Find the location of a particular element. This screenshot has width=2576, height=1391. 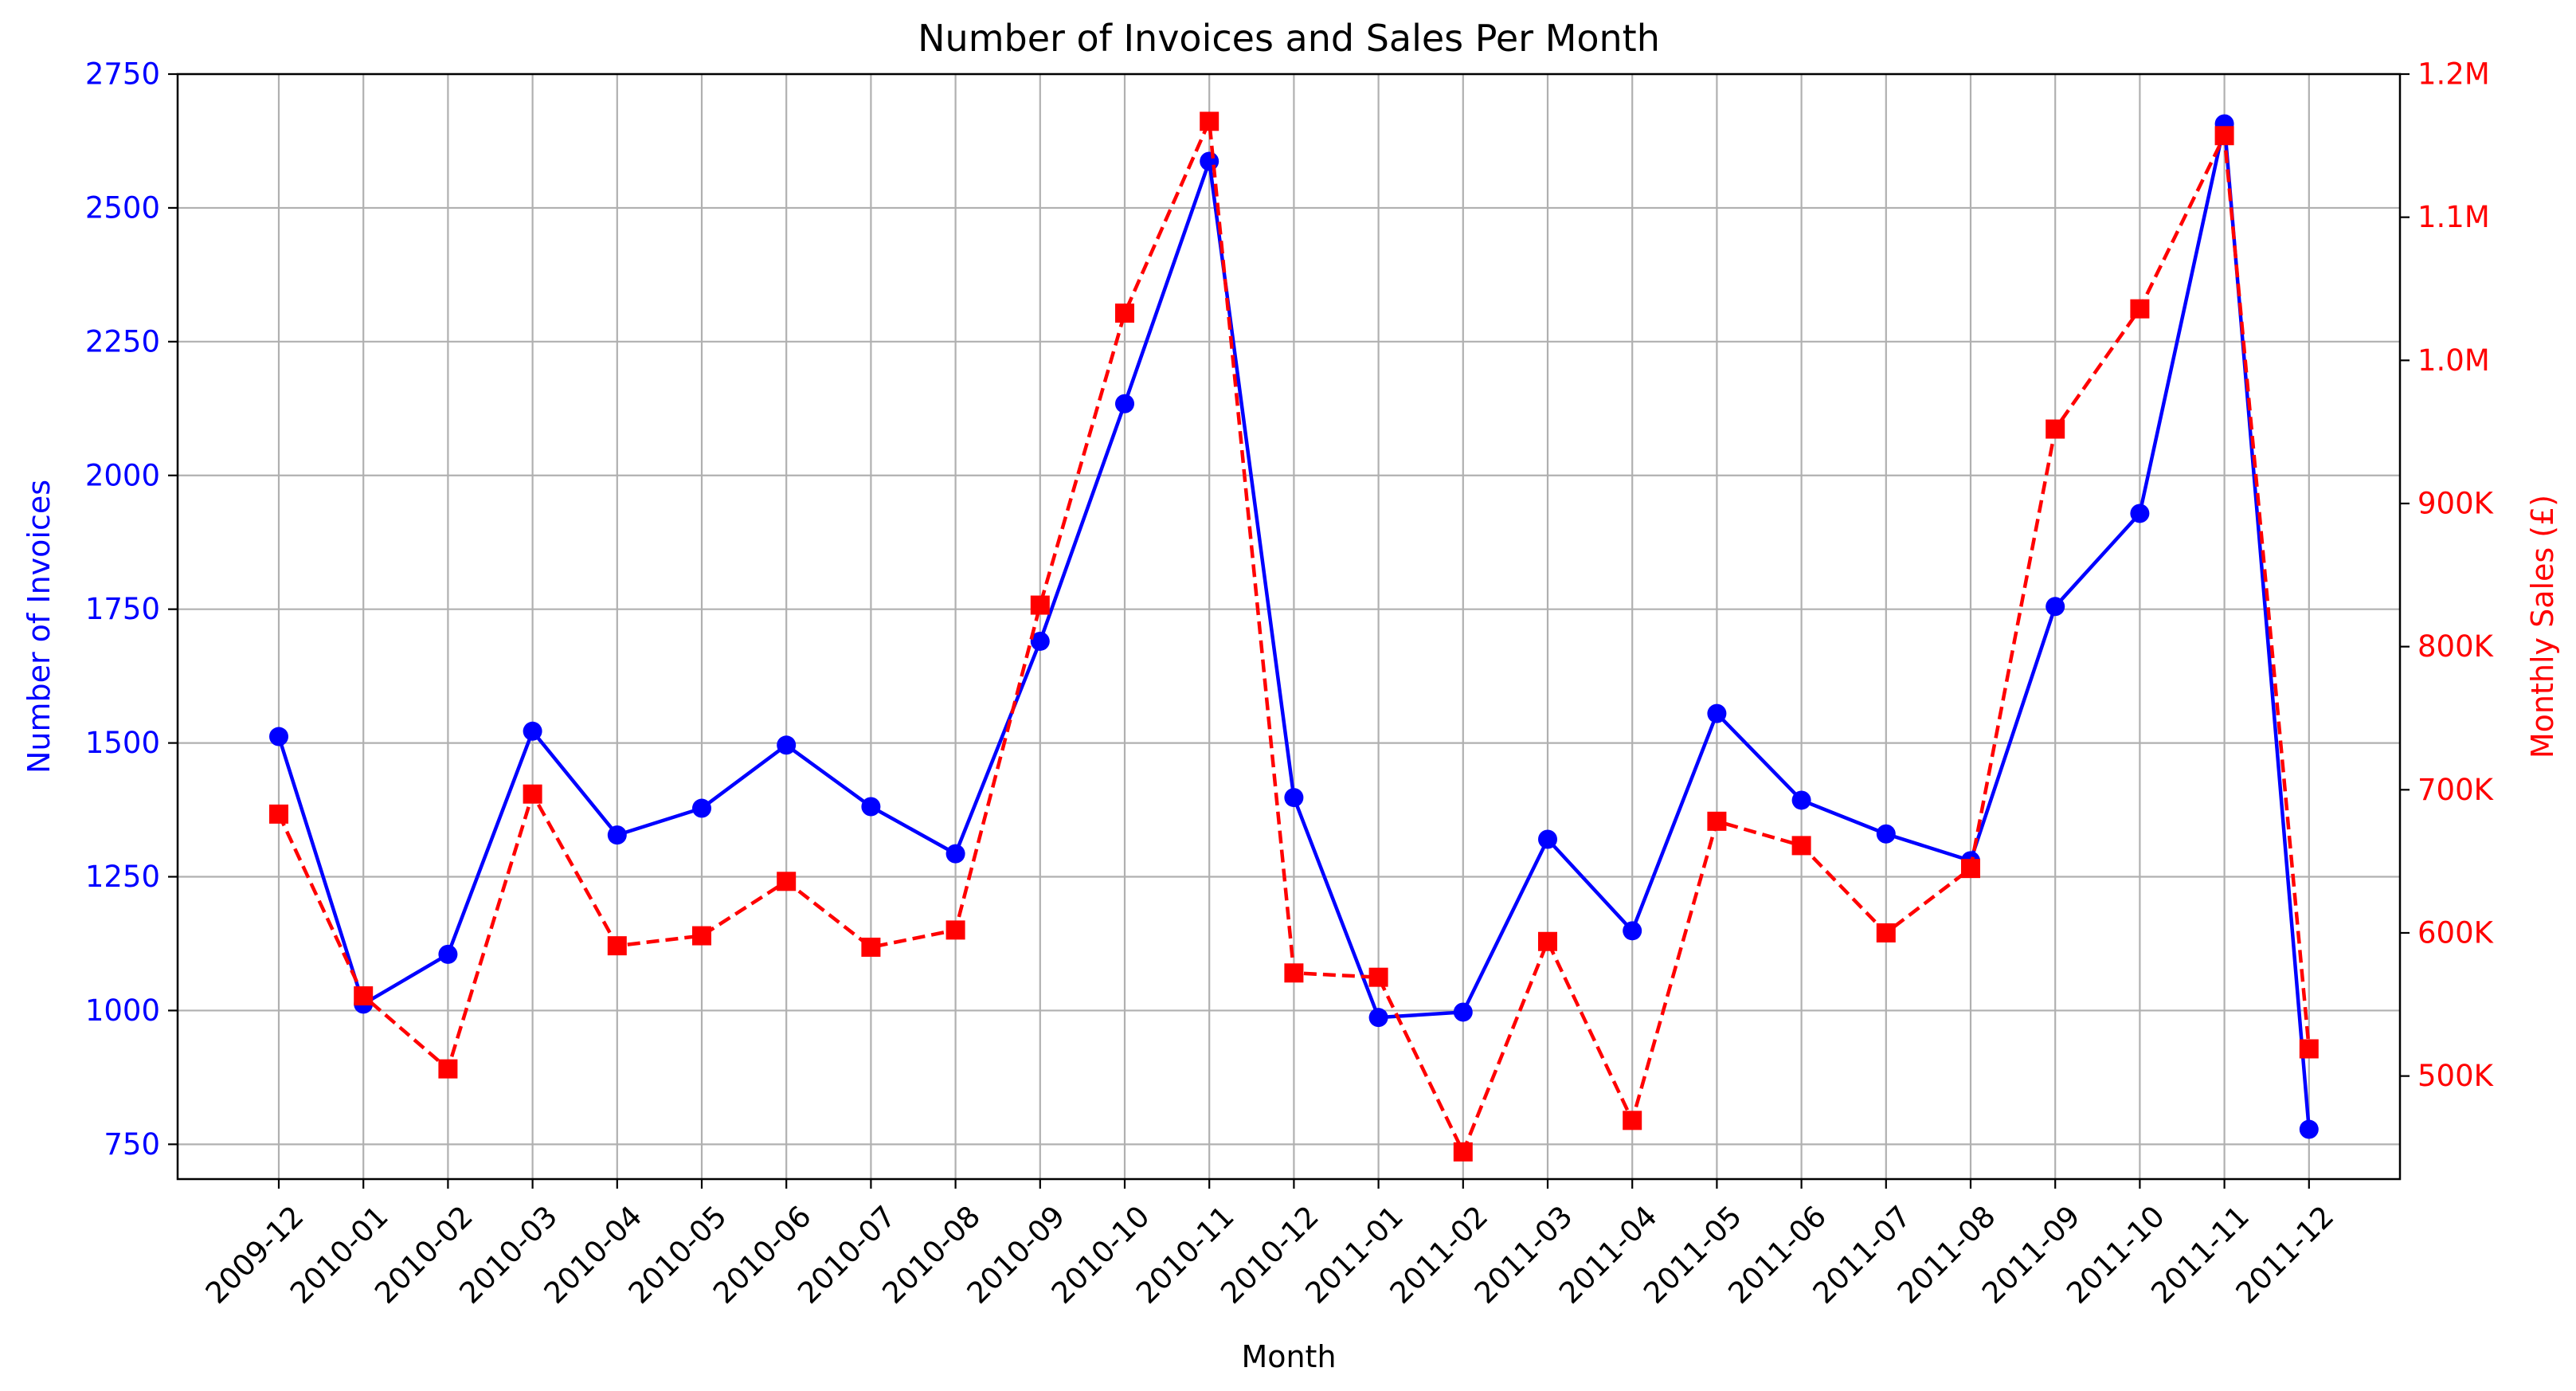

y-left-tick-label: 2000 is located at coordinates (122, 475).